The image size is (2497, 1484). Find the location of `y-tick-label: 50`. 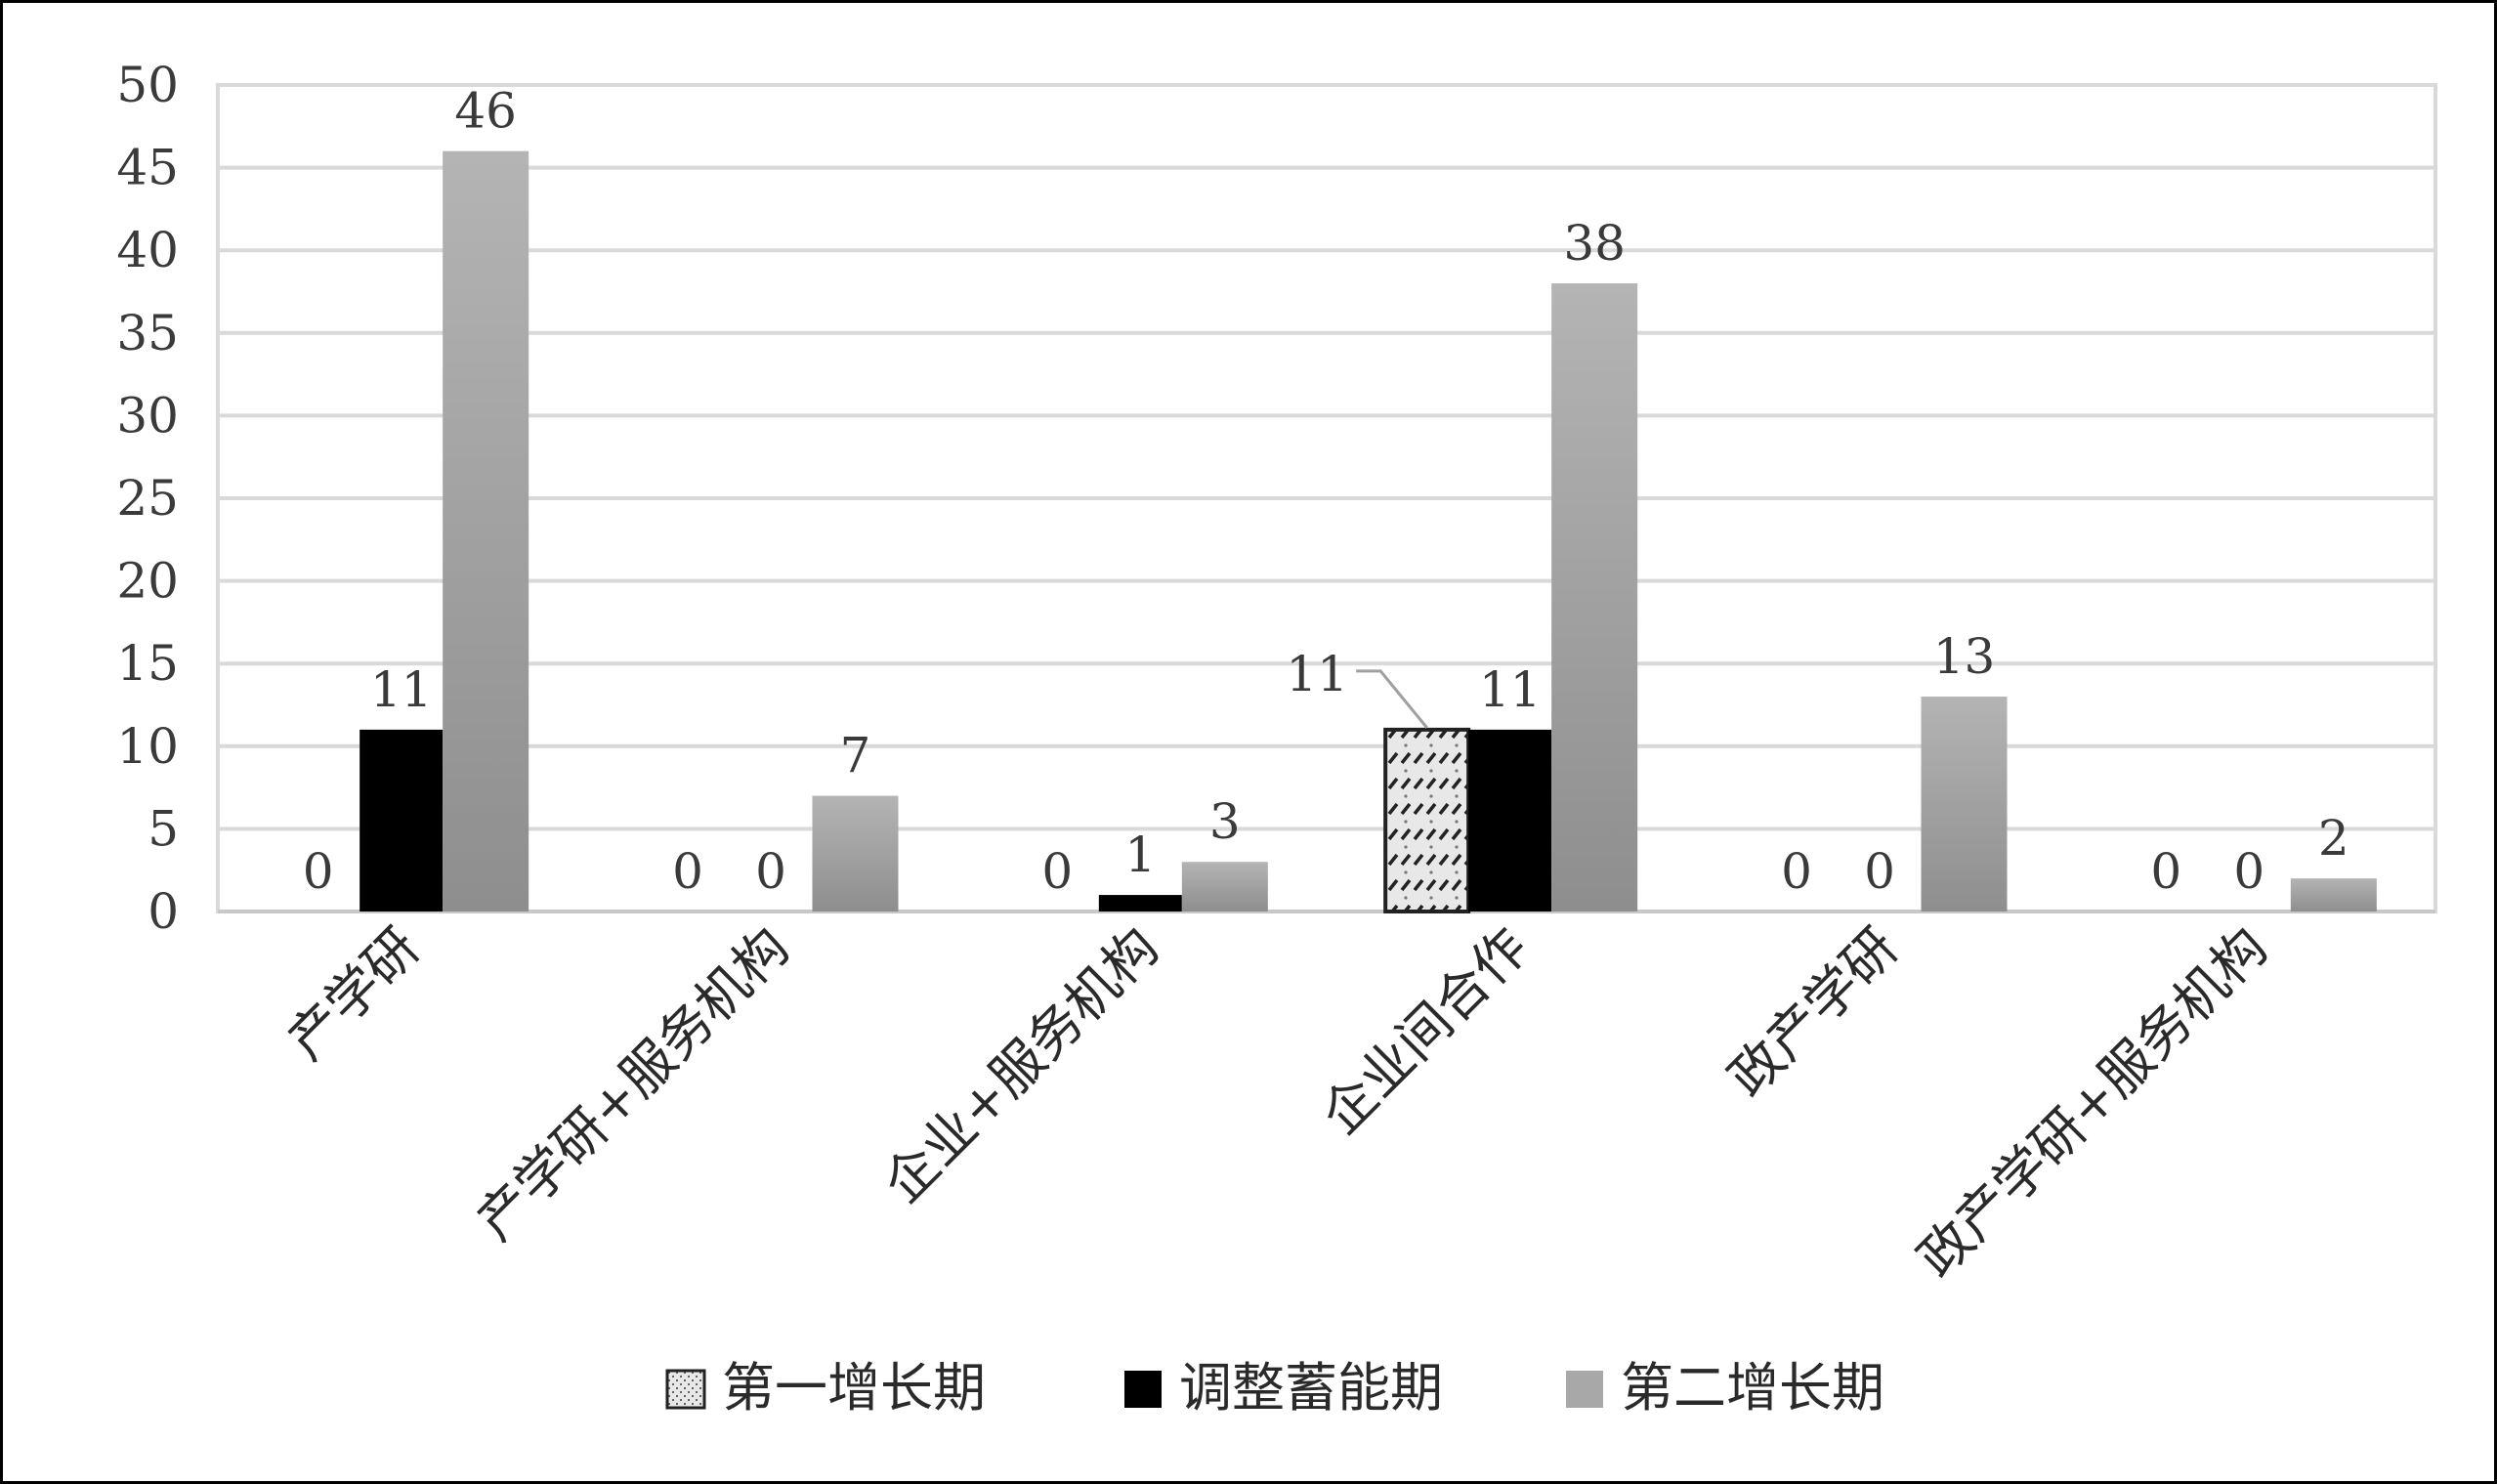

y-tick-label: 50 is located at coordinates (148, 85).